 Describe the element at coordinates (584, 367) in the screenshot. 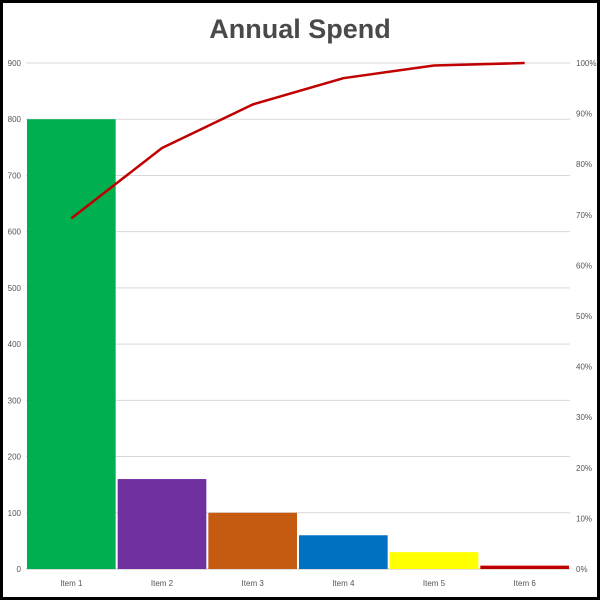

I see `y2-tick-label: 40%` at that location.